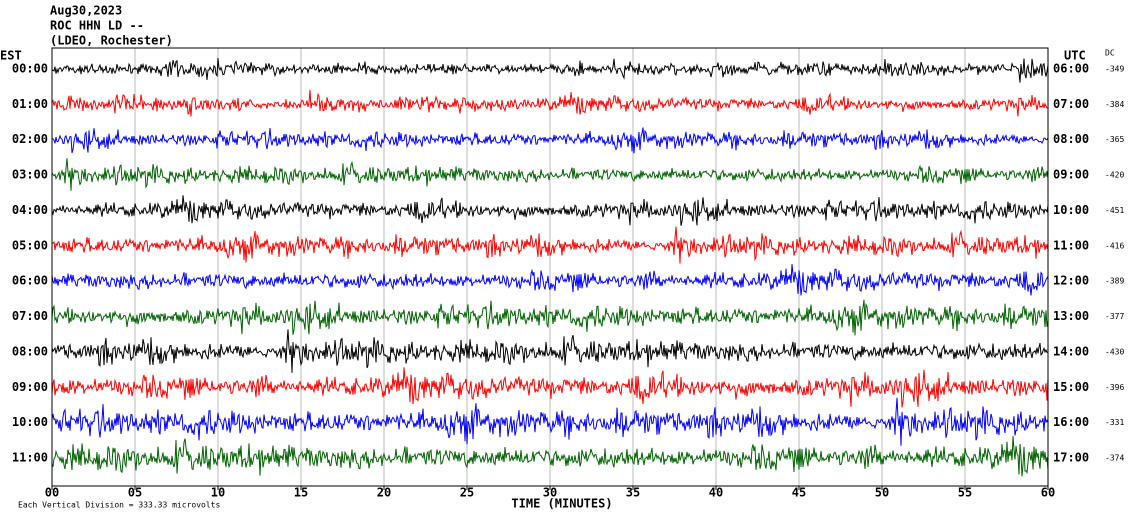 This screenshot has width=1130, height=519. What do you see at coordinates (30, 422) in the screenshot?
I see `est-label: 10:00` at bounding box center [30, 422].